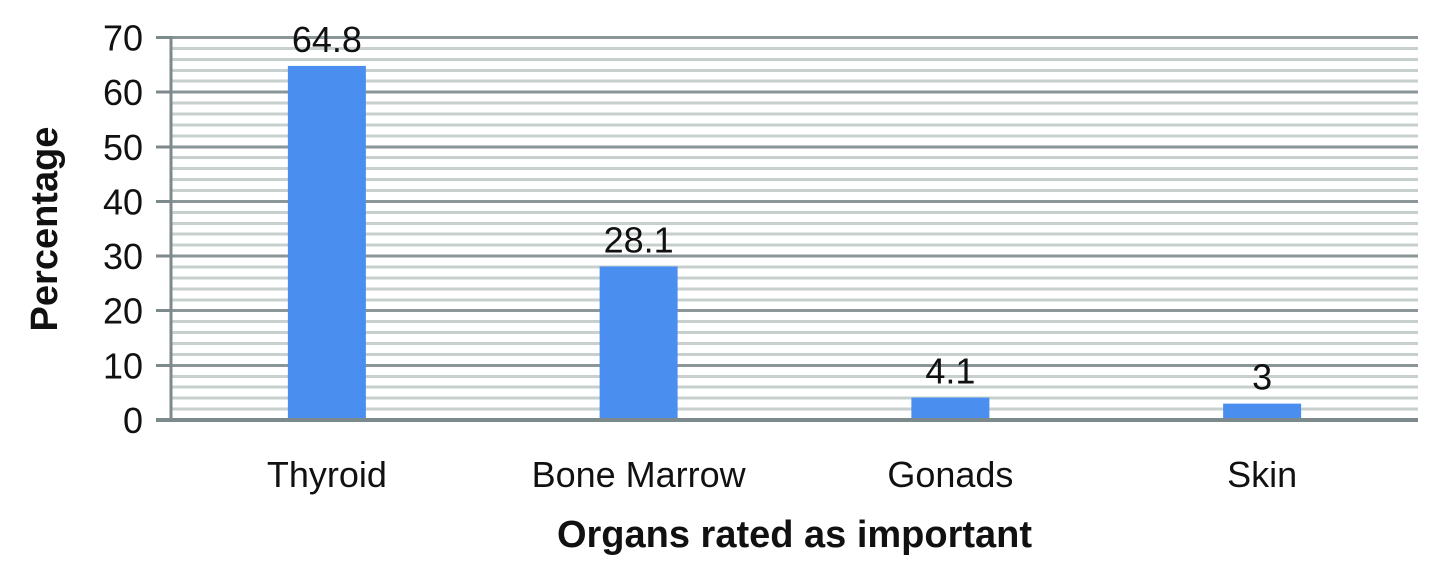 Image resolution: width=1443 pixels, height=588 pixels. I want to click on y-tick-label: 50, so click(123, 147).